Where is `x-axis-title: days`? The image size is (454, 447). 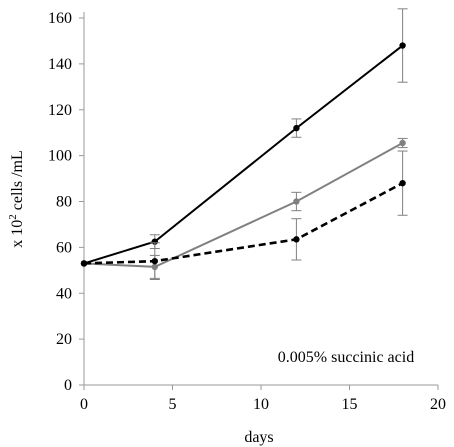
x-axis-title: days is located at coordinates (258, 437).